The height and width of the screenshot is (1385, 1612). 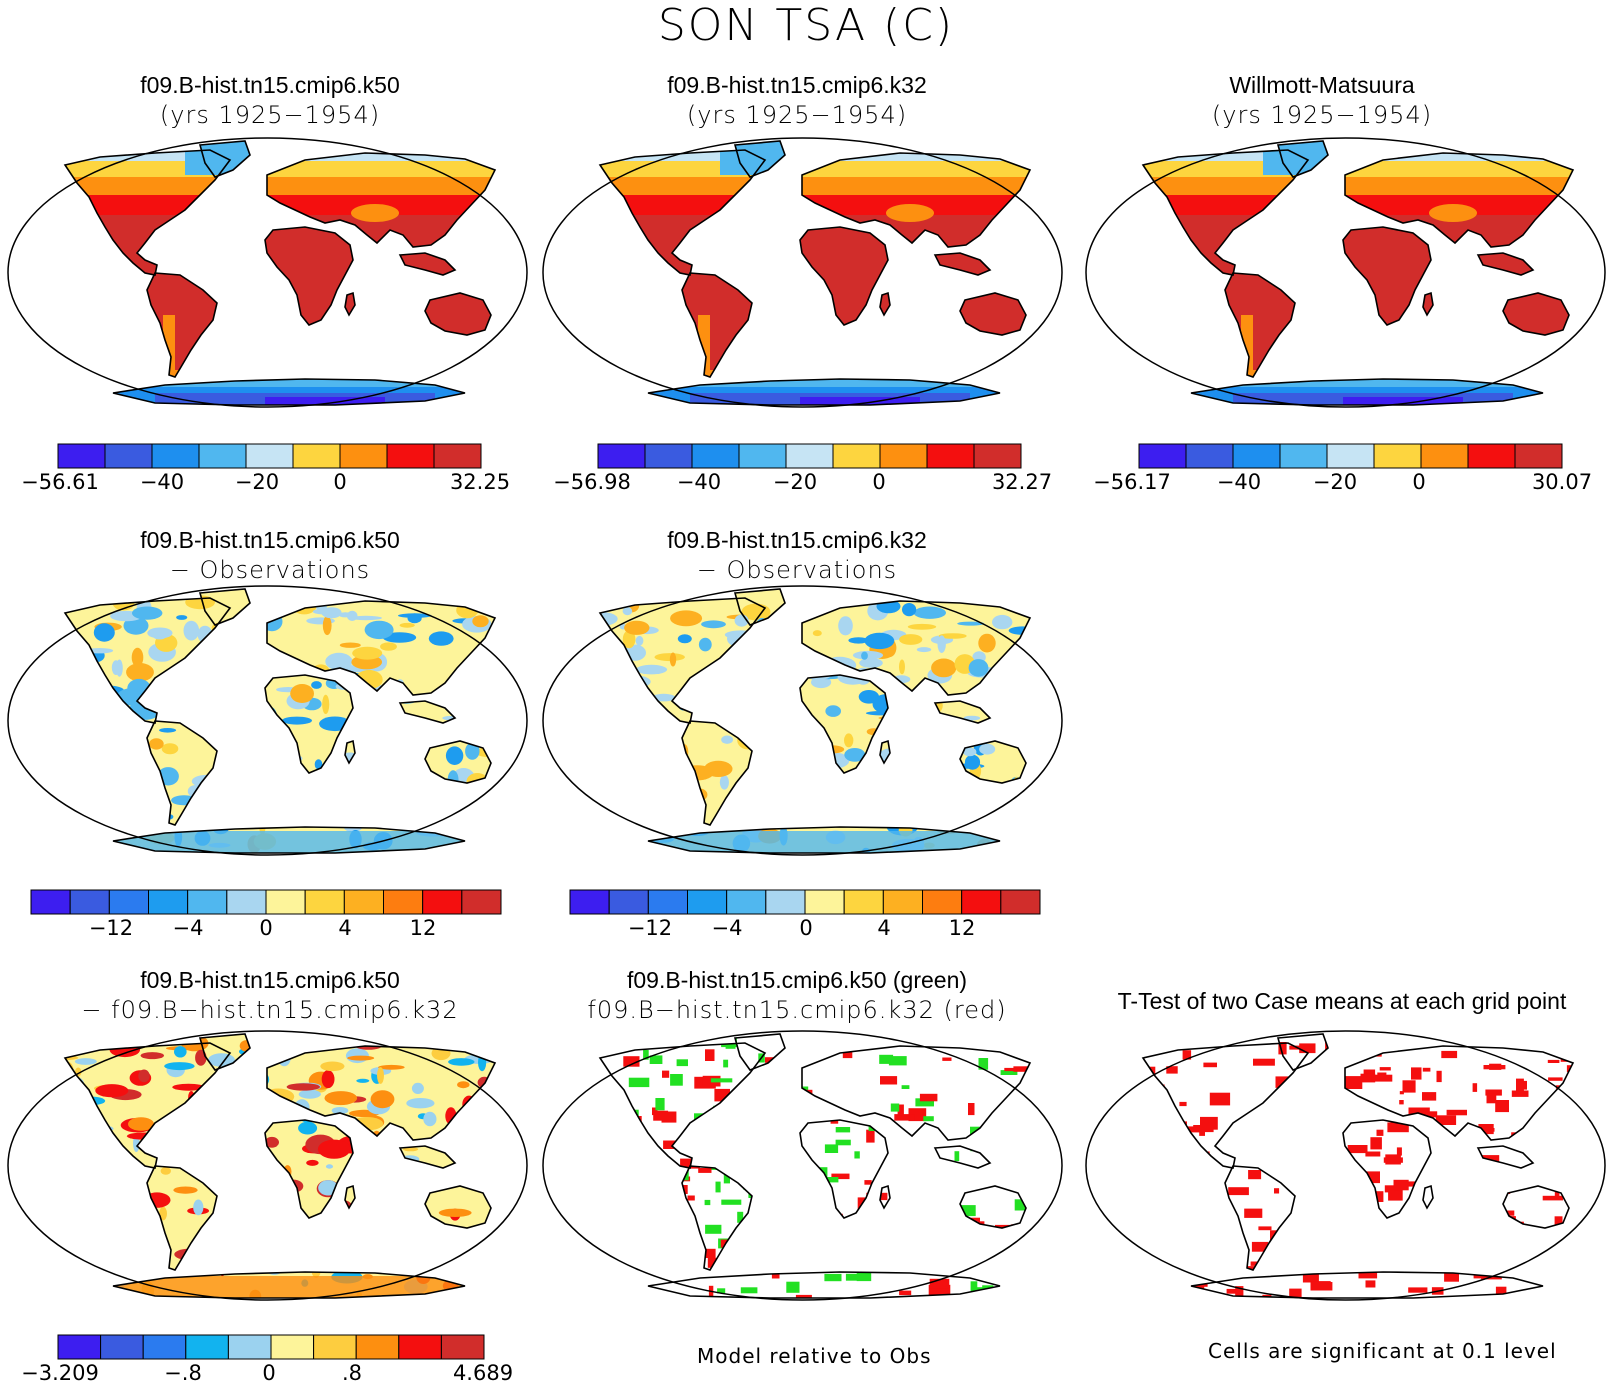 I want to click on panel-title-line2: f09.B−hist.tn15.cmip6.k32 (red), so click(x=797, y=1010).